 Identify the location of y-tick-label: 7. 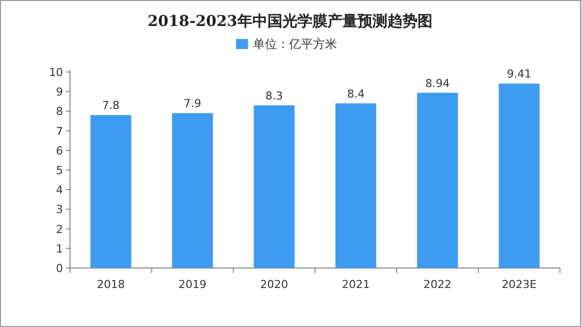
(59, 131).